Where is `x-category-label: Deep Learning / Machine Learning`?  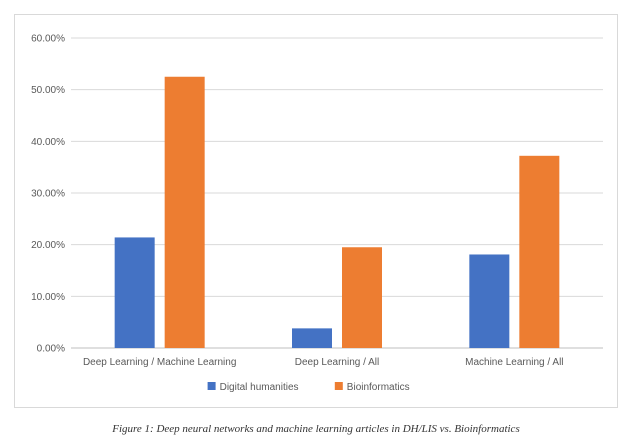
x-category-label: Deep Learning / Machine Learning is located at coordinates (159, 362).